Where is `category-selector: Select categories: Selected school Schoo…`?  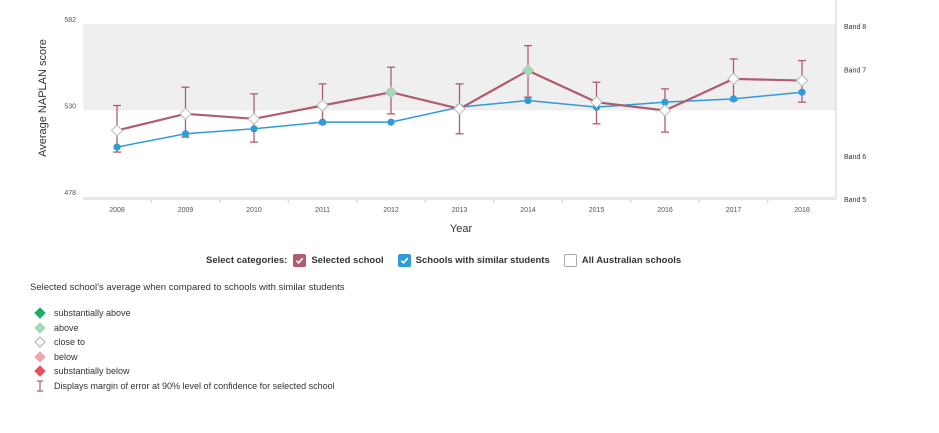
category-selector: Select categories: Selected school Schoo… is located at coordinates (450, 260).